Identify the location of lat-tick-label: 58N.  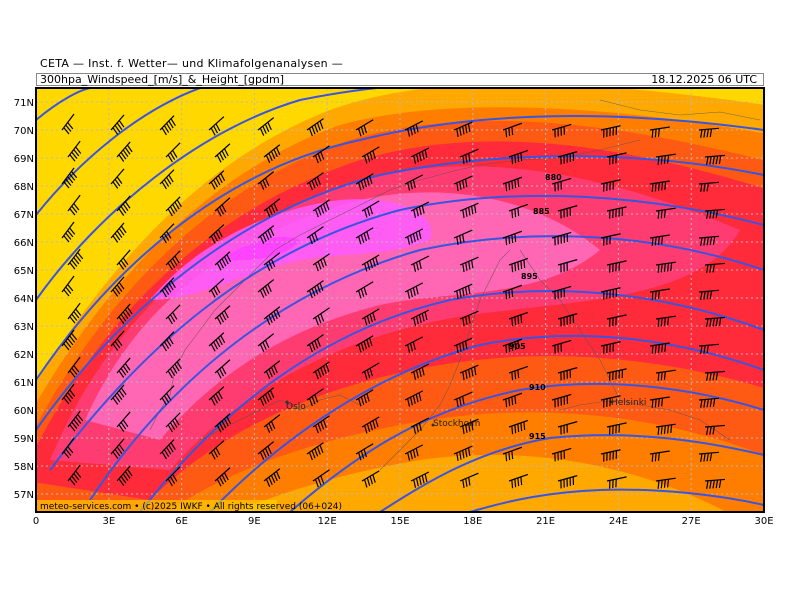
(24, 467).